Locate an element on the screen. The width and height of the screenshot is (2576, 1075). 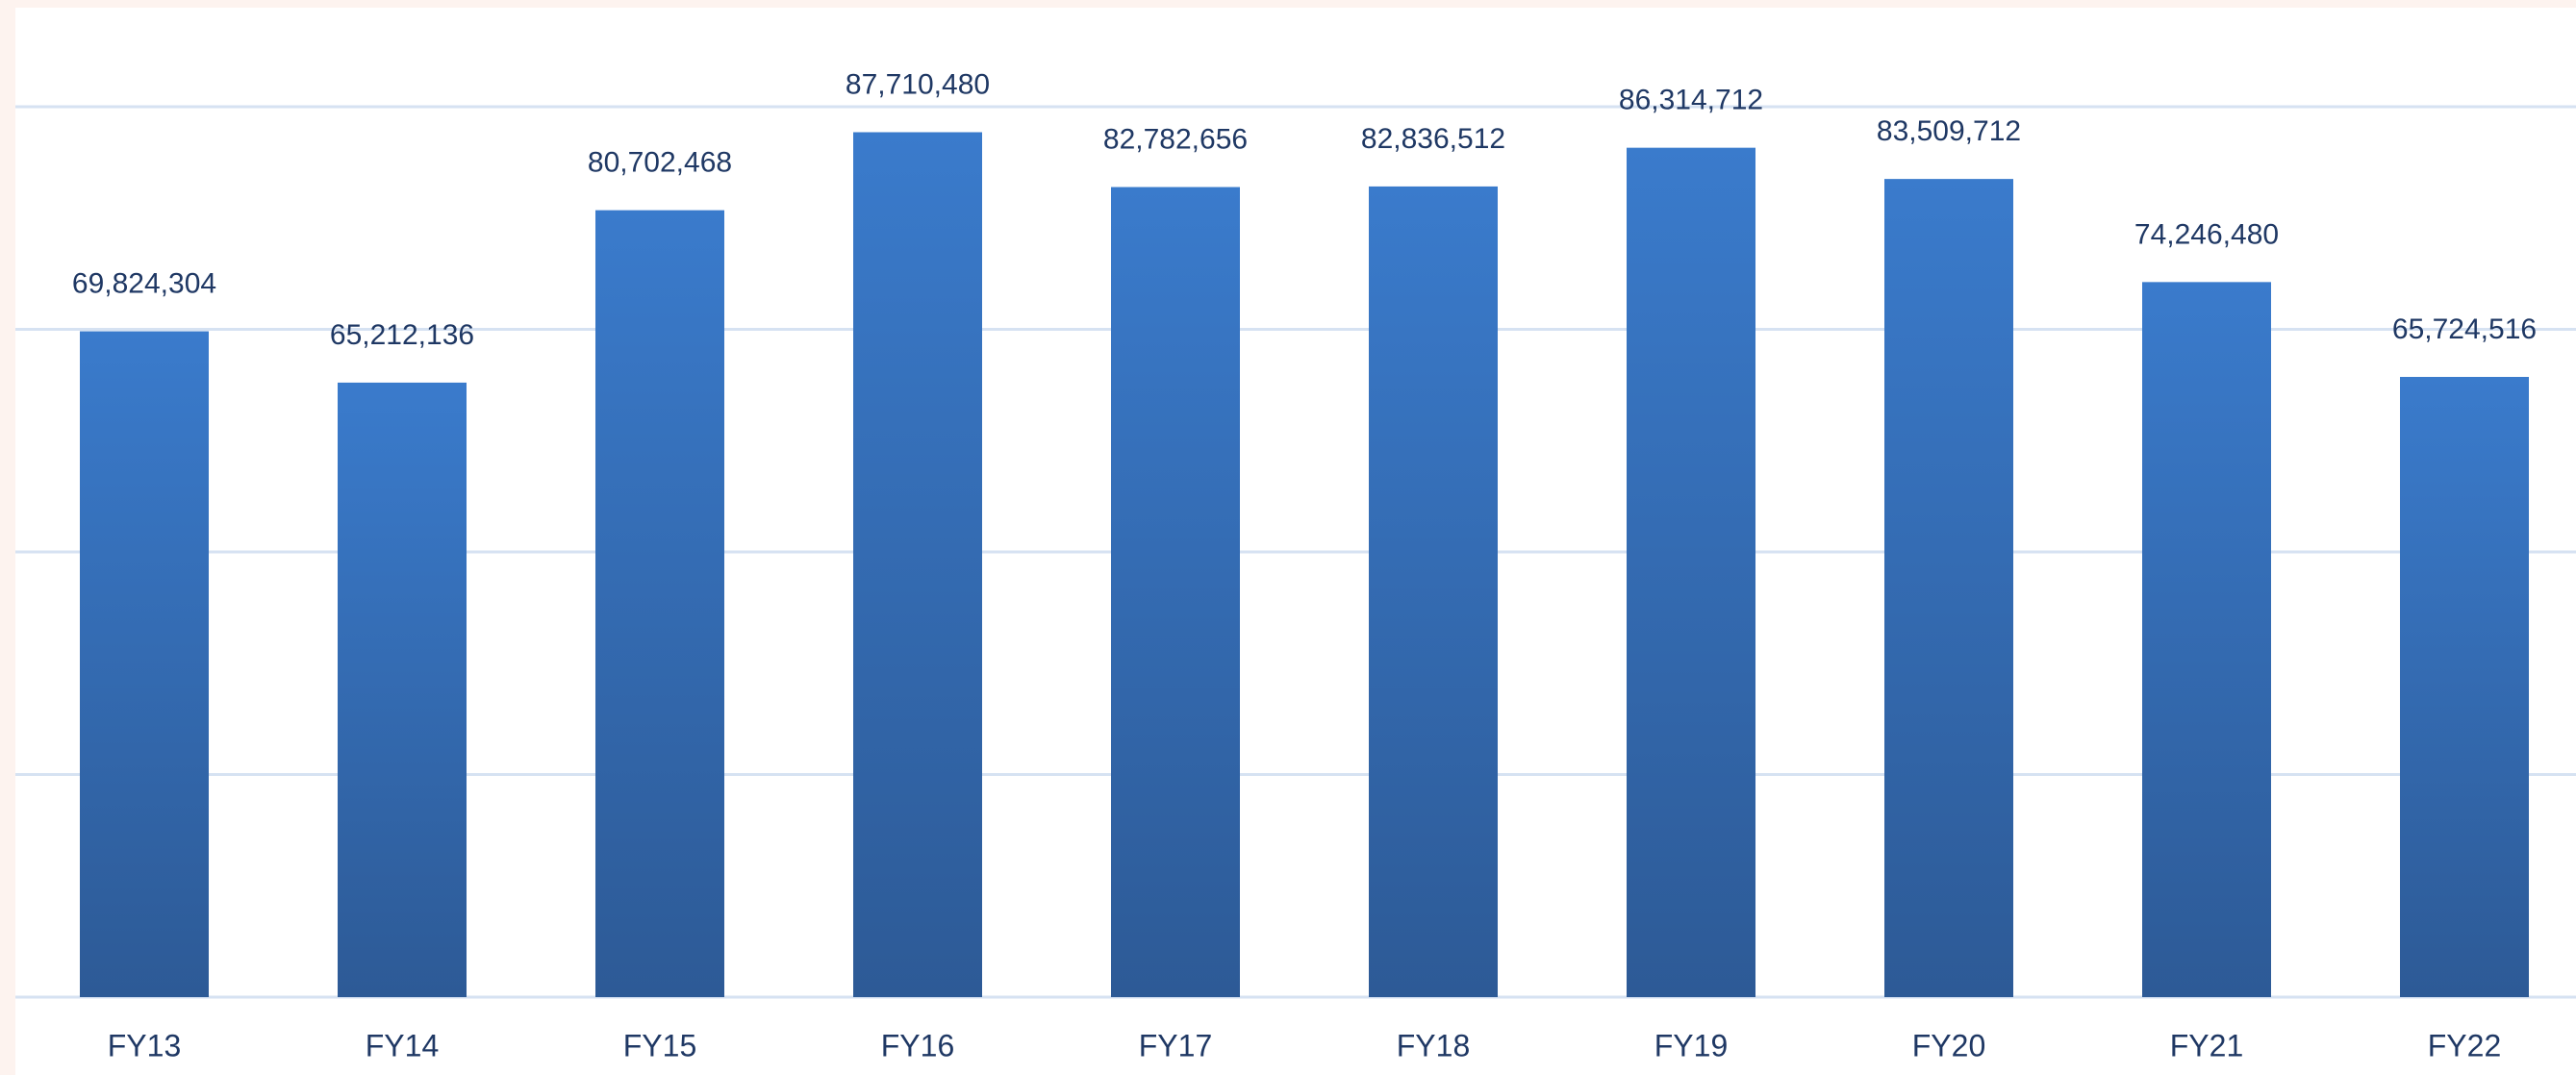
x-tick-label: FY22 is located at coordinates (2464, 1045).